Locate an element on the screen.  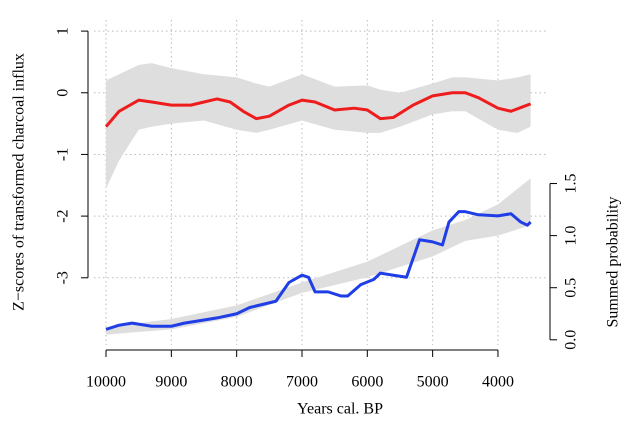
x-axis-label: Years cal. BP is located at coordinates (340, 409).